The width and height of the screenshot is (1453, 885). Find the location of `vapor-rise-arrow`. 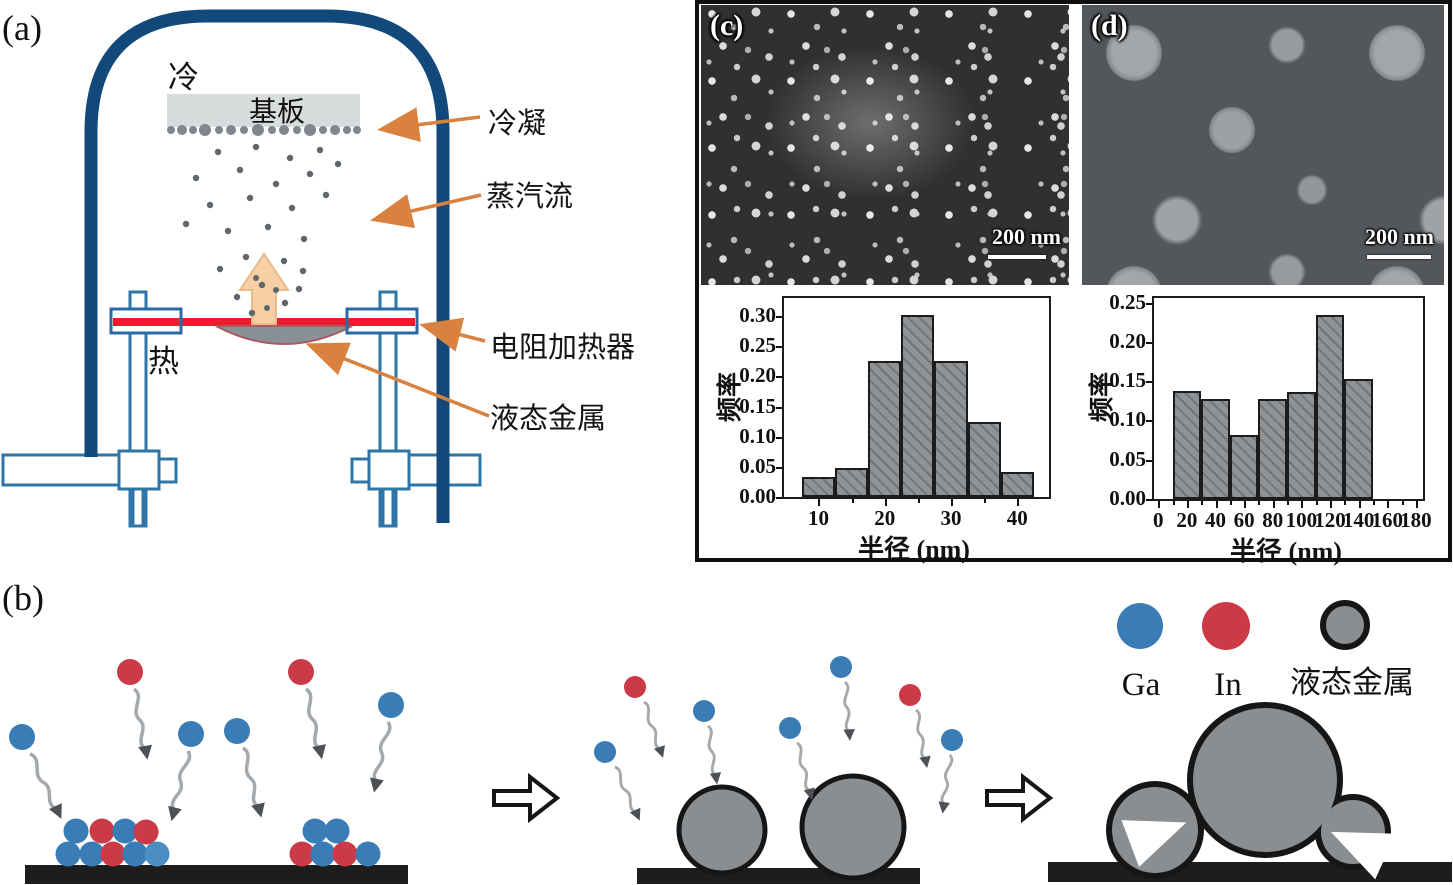

vapor-rise-arrow is located at coordinates (264, 288).